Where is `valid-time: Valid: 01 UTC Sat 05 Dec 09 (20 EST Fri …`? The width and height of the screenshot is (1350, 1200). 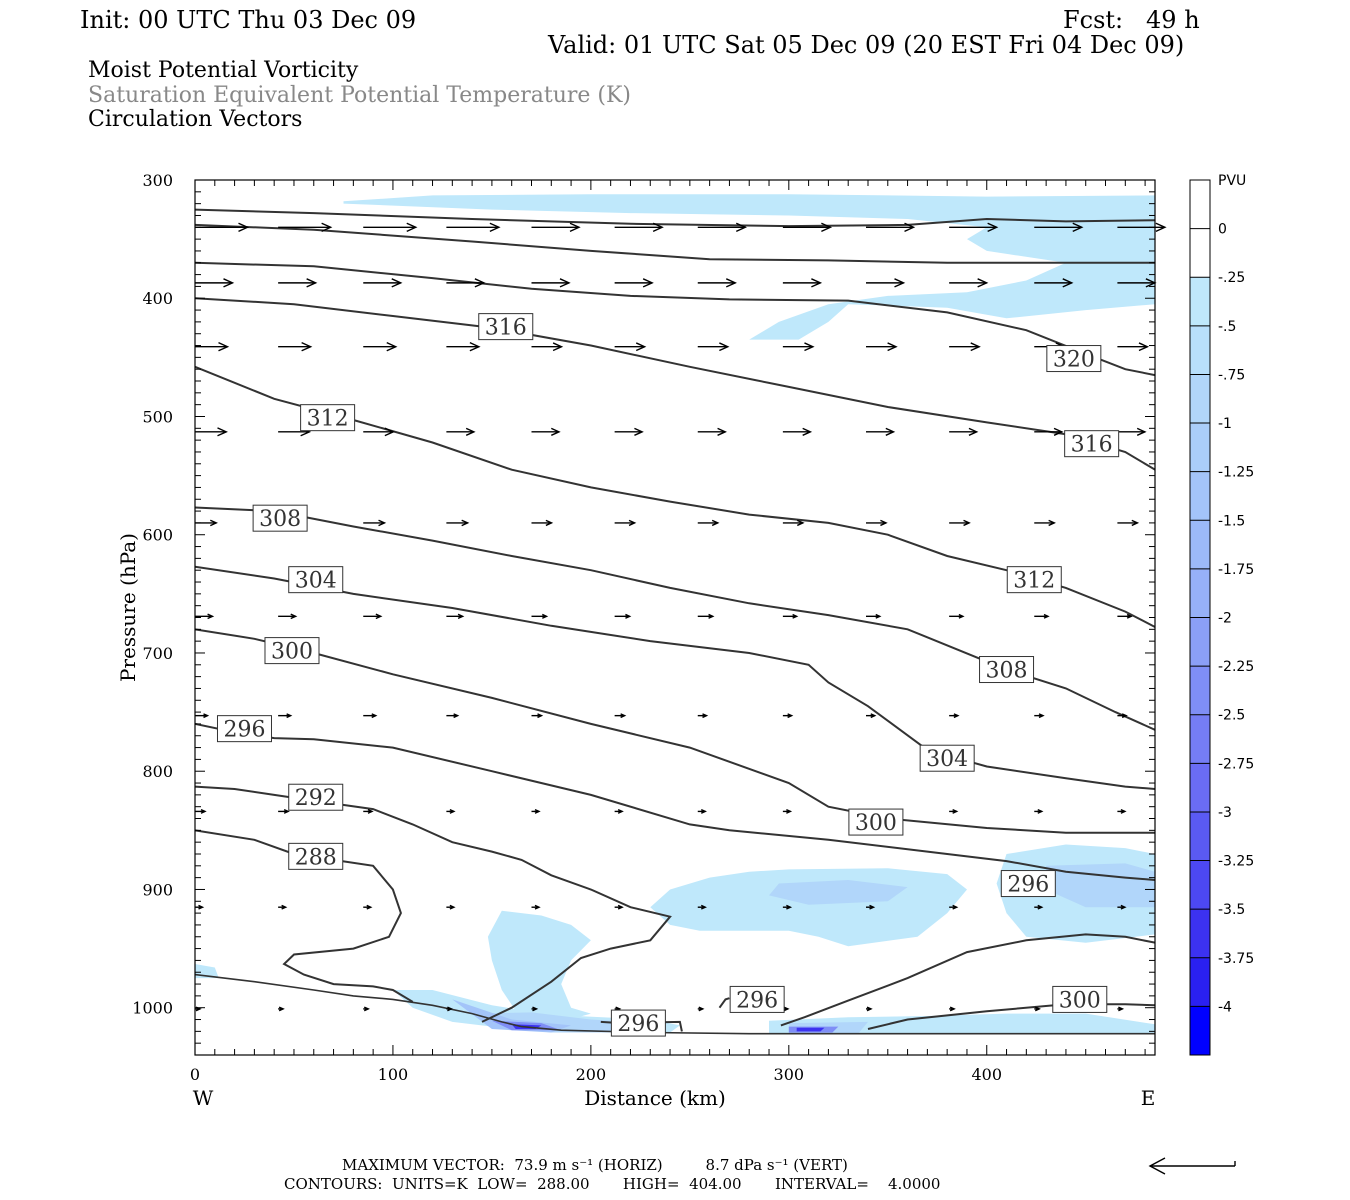 valid-time: Valid: 01 UTC Sat 05 Dec 09 (20 EST Fri … is located at coordinates (866, 45).